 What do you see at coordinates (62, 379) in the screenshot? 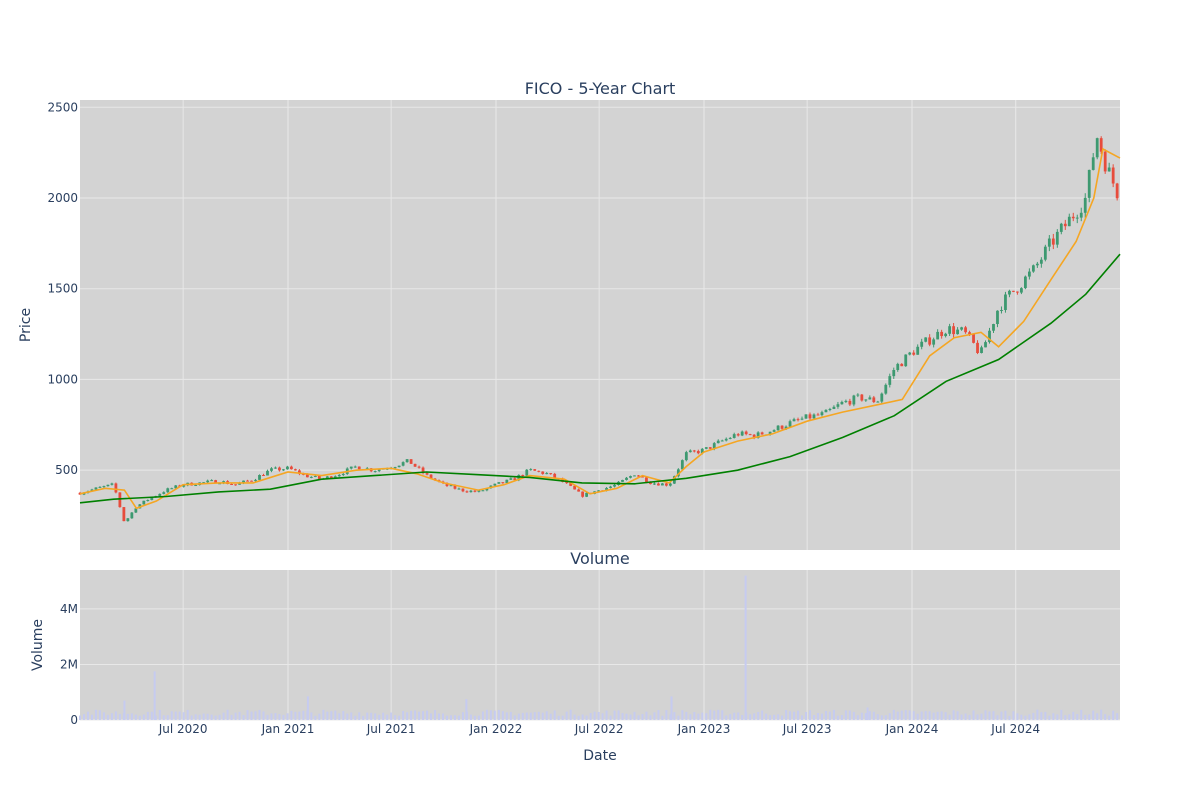
I see `price-y-tick-label: 1000` at bounding box center [62, 379].